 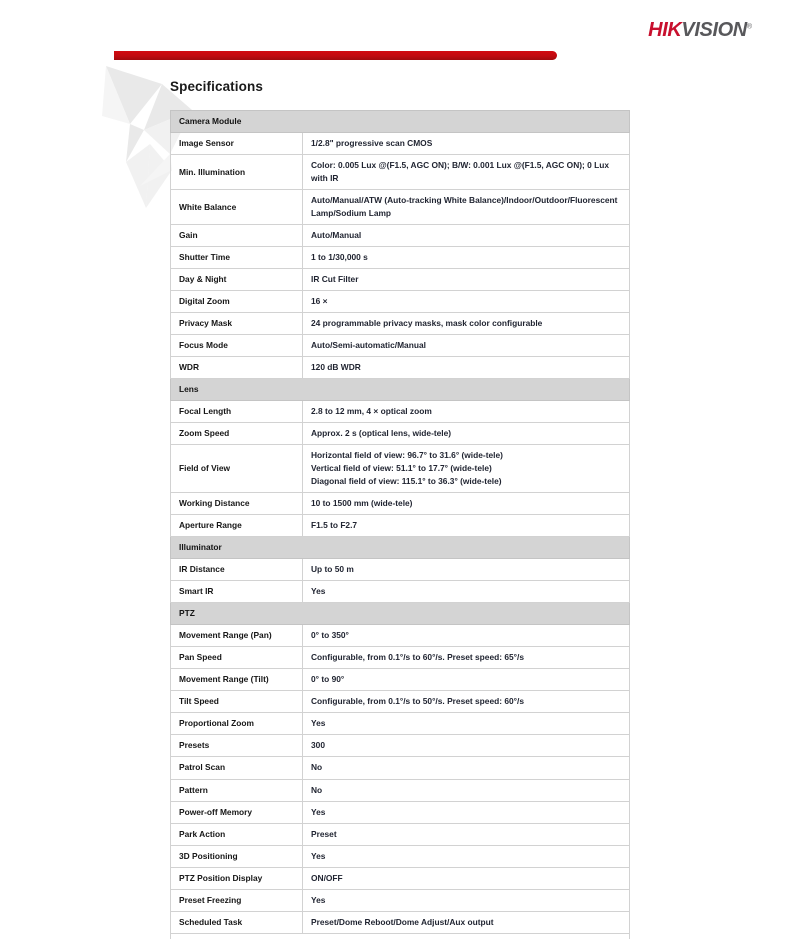 I want to click on spec-value: 10 to 1500 mm (wide-tele), so click(x=466, y=504).